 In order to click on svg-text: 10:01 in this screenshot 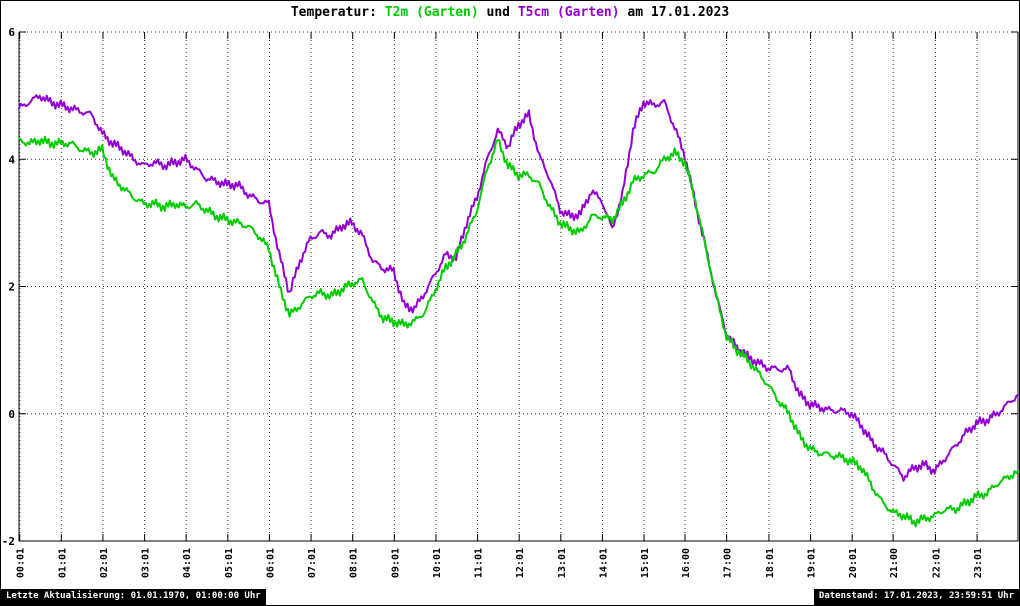, I will do `click(437, 563)`.